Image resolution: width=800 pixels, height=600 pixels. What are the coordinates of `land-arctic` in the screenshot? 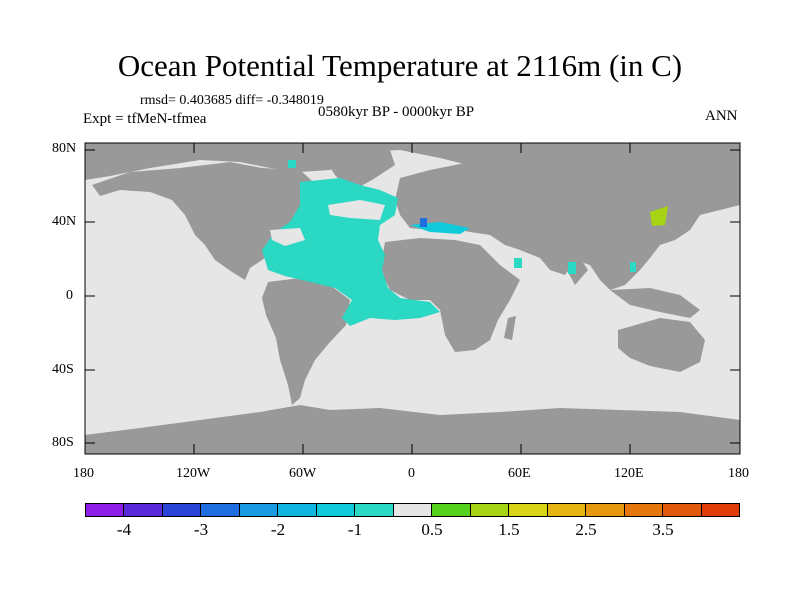 It's located at (412, 164).